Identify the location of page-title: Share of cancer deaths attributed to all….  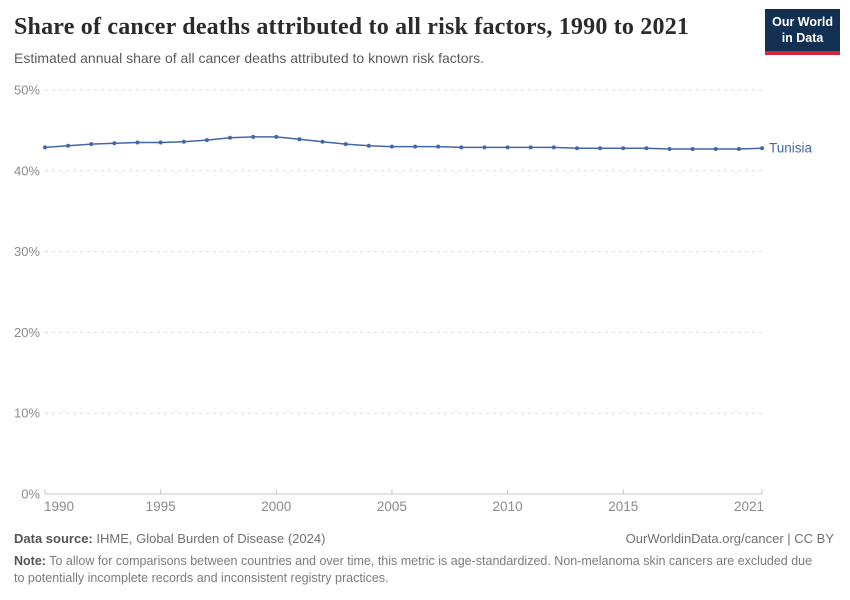
(352, 27).